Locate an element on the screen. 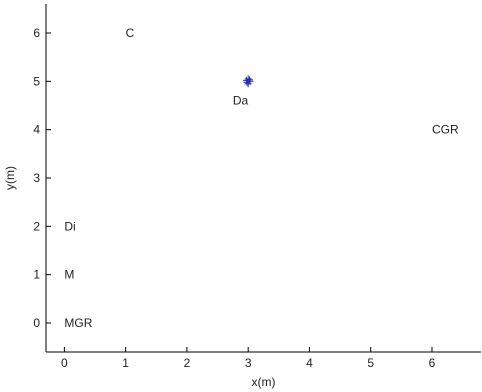 The width and height of the screenshot is (482, 392). point-label: M is located at coordinates (69, 275).